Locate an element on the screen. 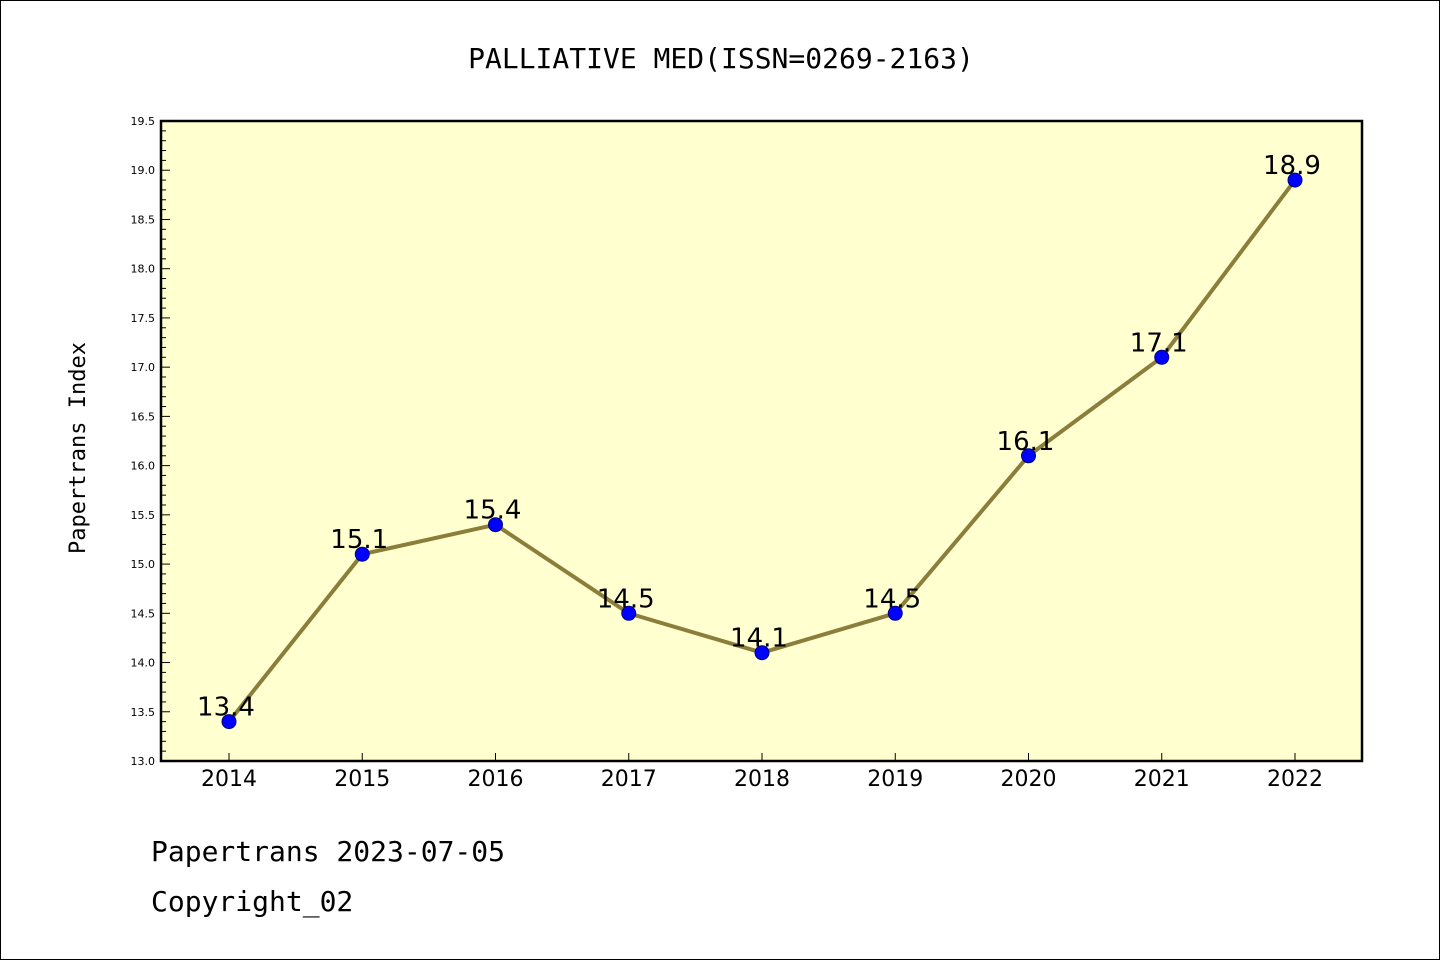  chart-title: PALLIATIVE MED(ISSN=0269-2163) is located at coordinates (721, 58).